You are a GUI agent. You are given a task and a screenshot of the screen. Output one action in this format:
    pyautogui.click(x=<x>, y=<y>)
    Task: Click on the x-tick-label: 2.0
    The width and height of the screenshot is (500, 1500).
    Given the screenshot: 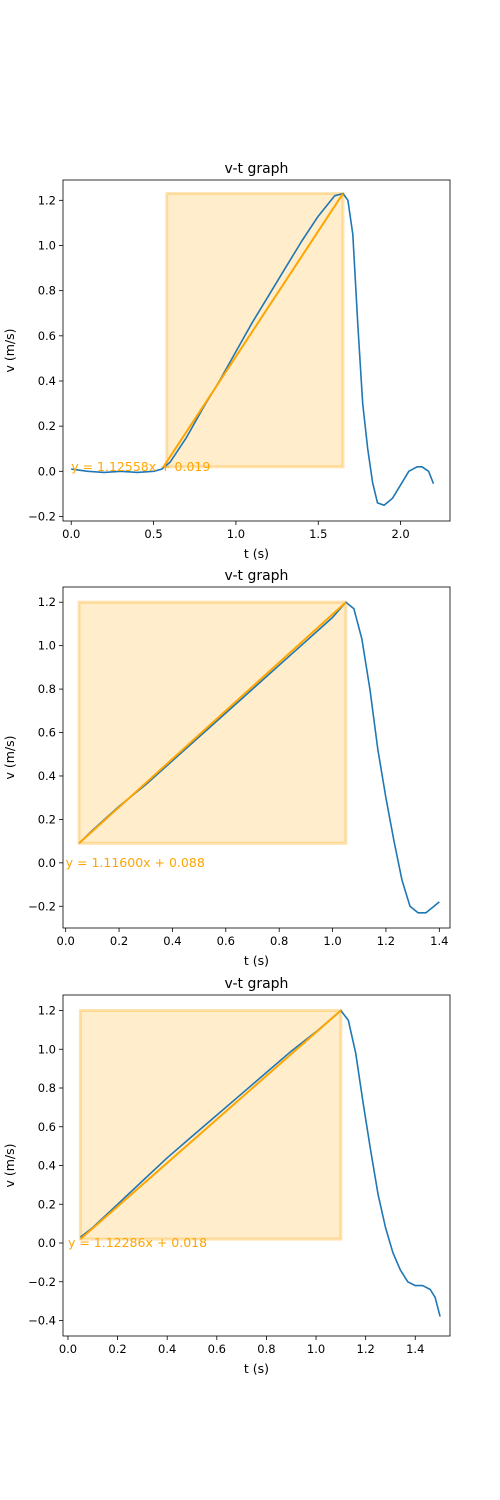 What is the action you would take?
    pyautogui.click(x=400, y=534)
    